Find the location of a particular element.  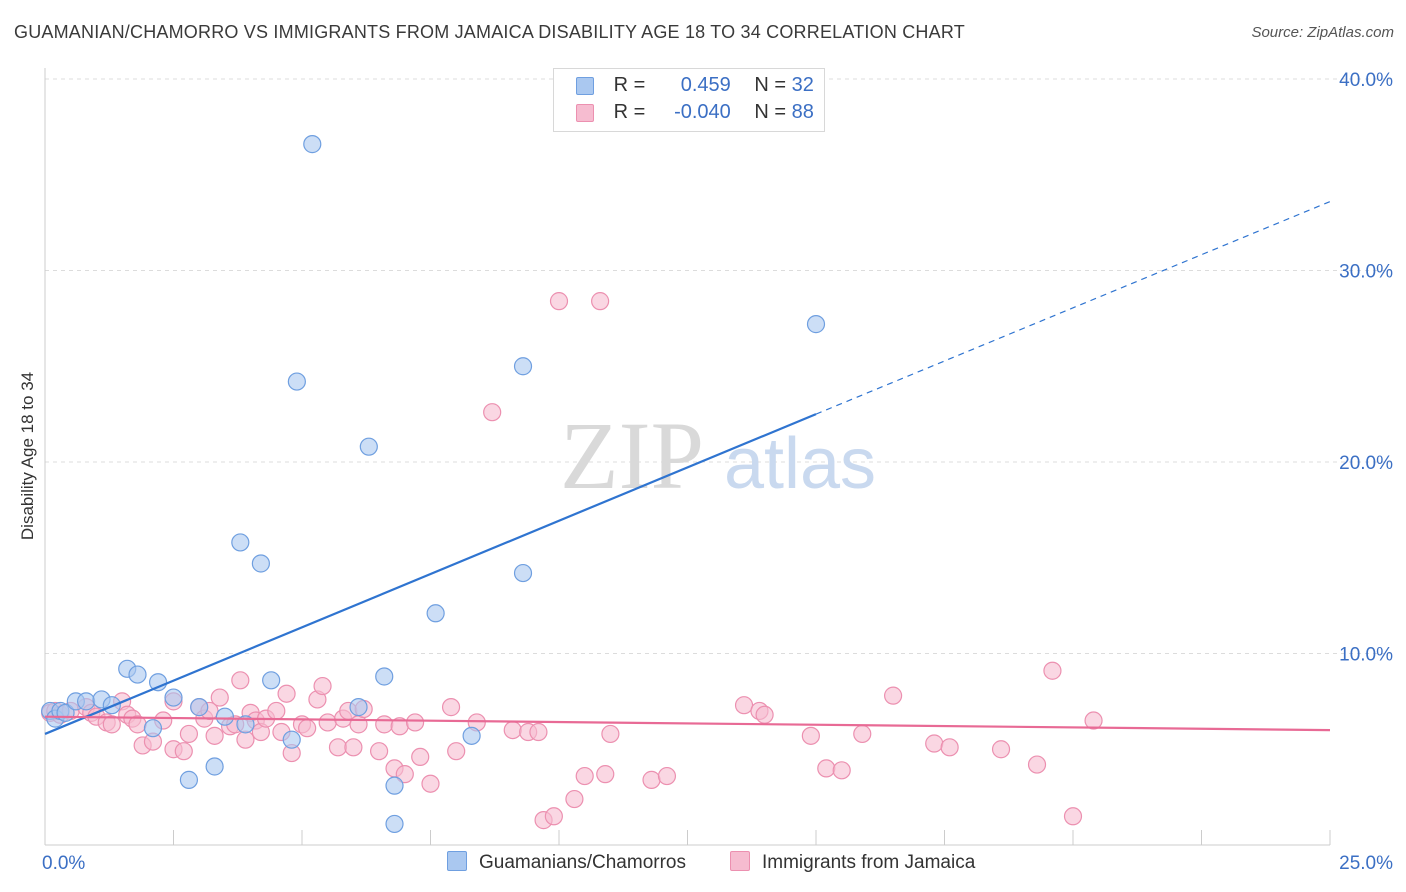

correlation-legend: R = 0.459 N = 32 R = -0.040 N = 88 is located at coordinates (689, 100).